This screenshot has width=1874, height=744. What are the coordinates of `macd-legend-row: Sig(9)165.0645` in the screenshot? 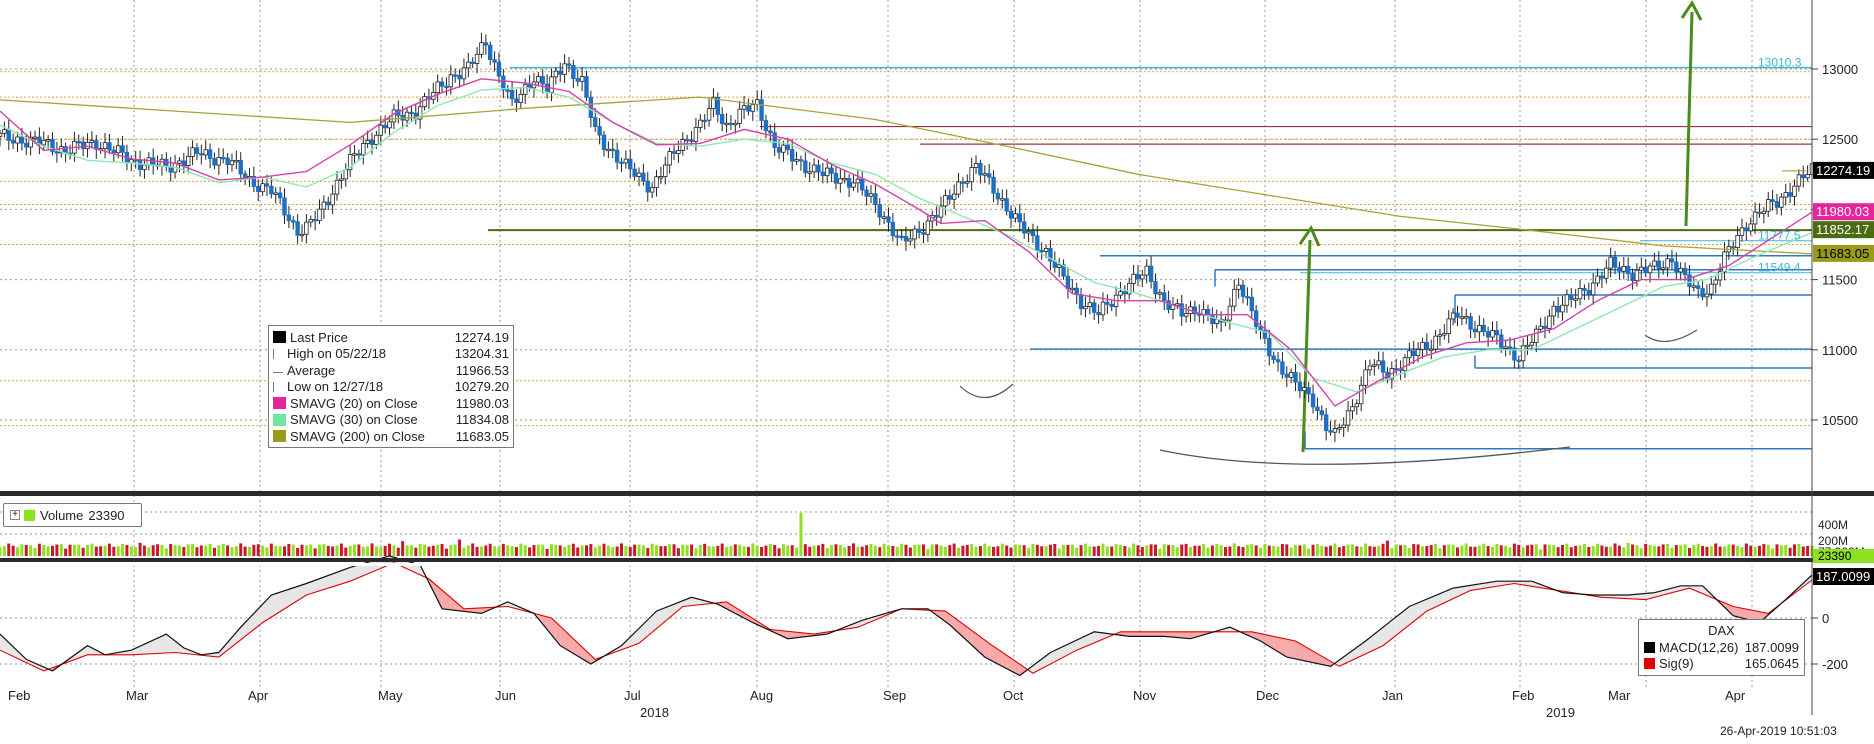 It's located at (1721, 664).